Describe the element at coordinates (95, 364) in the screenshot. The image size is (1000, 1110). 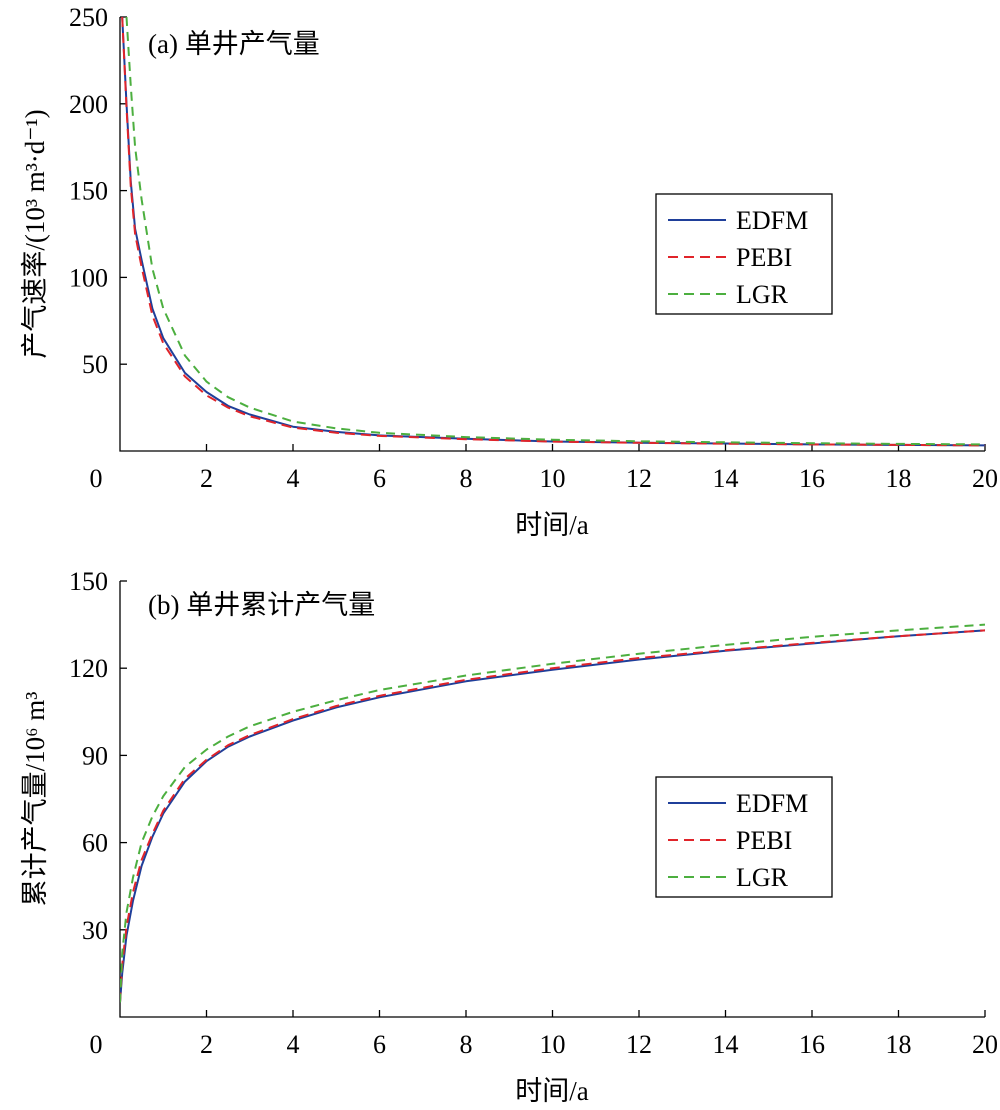
I see `y-tick-label: 50` at that location.